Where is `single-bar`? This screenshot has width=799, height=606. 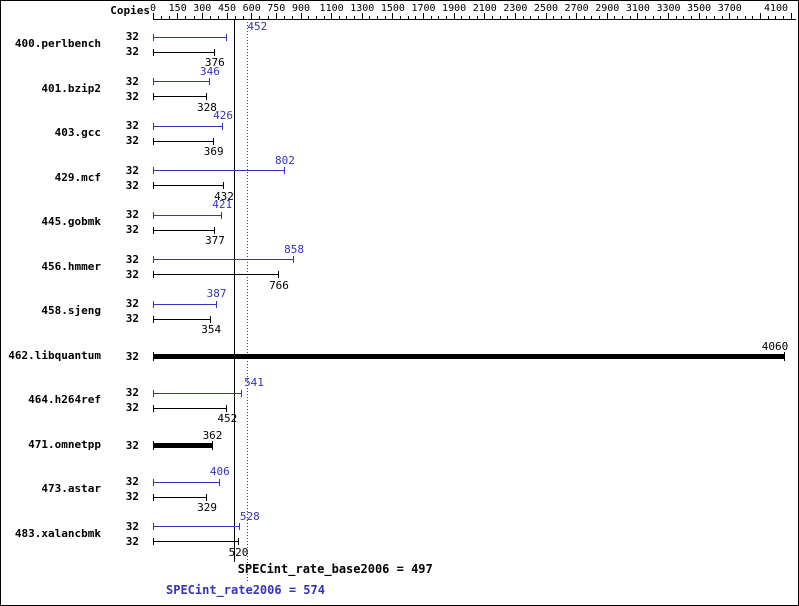
single-bar is located at coordinates (469, 356).